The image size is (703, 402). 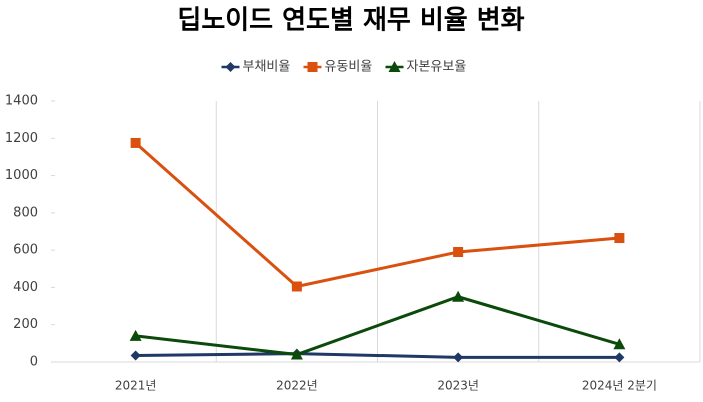 I want to click on x-tick-label: 2021년, so click(x=136, y=386).